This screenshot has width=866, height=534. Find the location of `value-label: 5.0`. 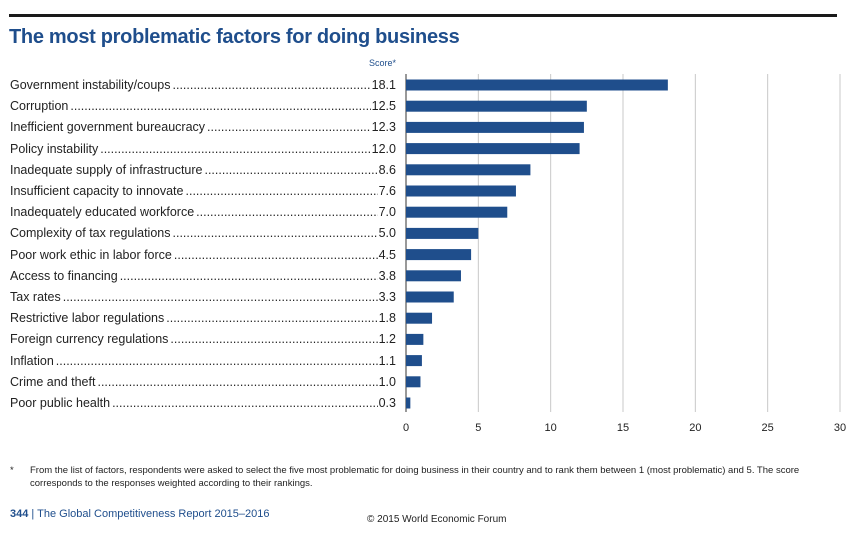

value-label: 5.0 is located at coordinates (387, 233).